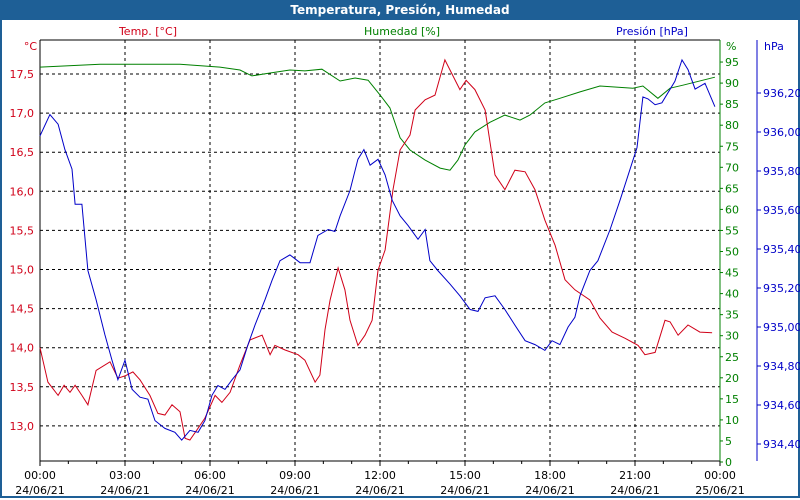 The width and height of the screenshot is (800, 500). Describe the element at coordinates (781, 249) in the screenshot. I see `pressure-tick-label: 935,40` at that location.